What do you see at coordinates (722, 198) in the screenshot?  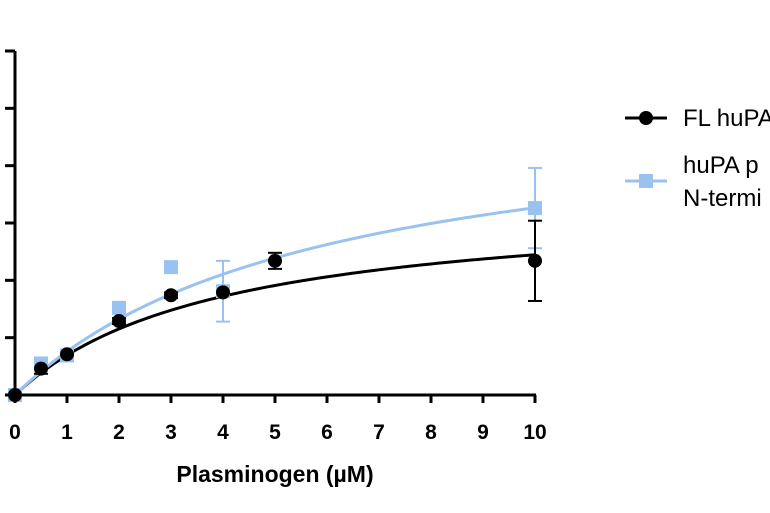 I see `legend-label: N-termi` at bounding box center [722, 198].